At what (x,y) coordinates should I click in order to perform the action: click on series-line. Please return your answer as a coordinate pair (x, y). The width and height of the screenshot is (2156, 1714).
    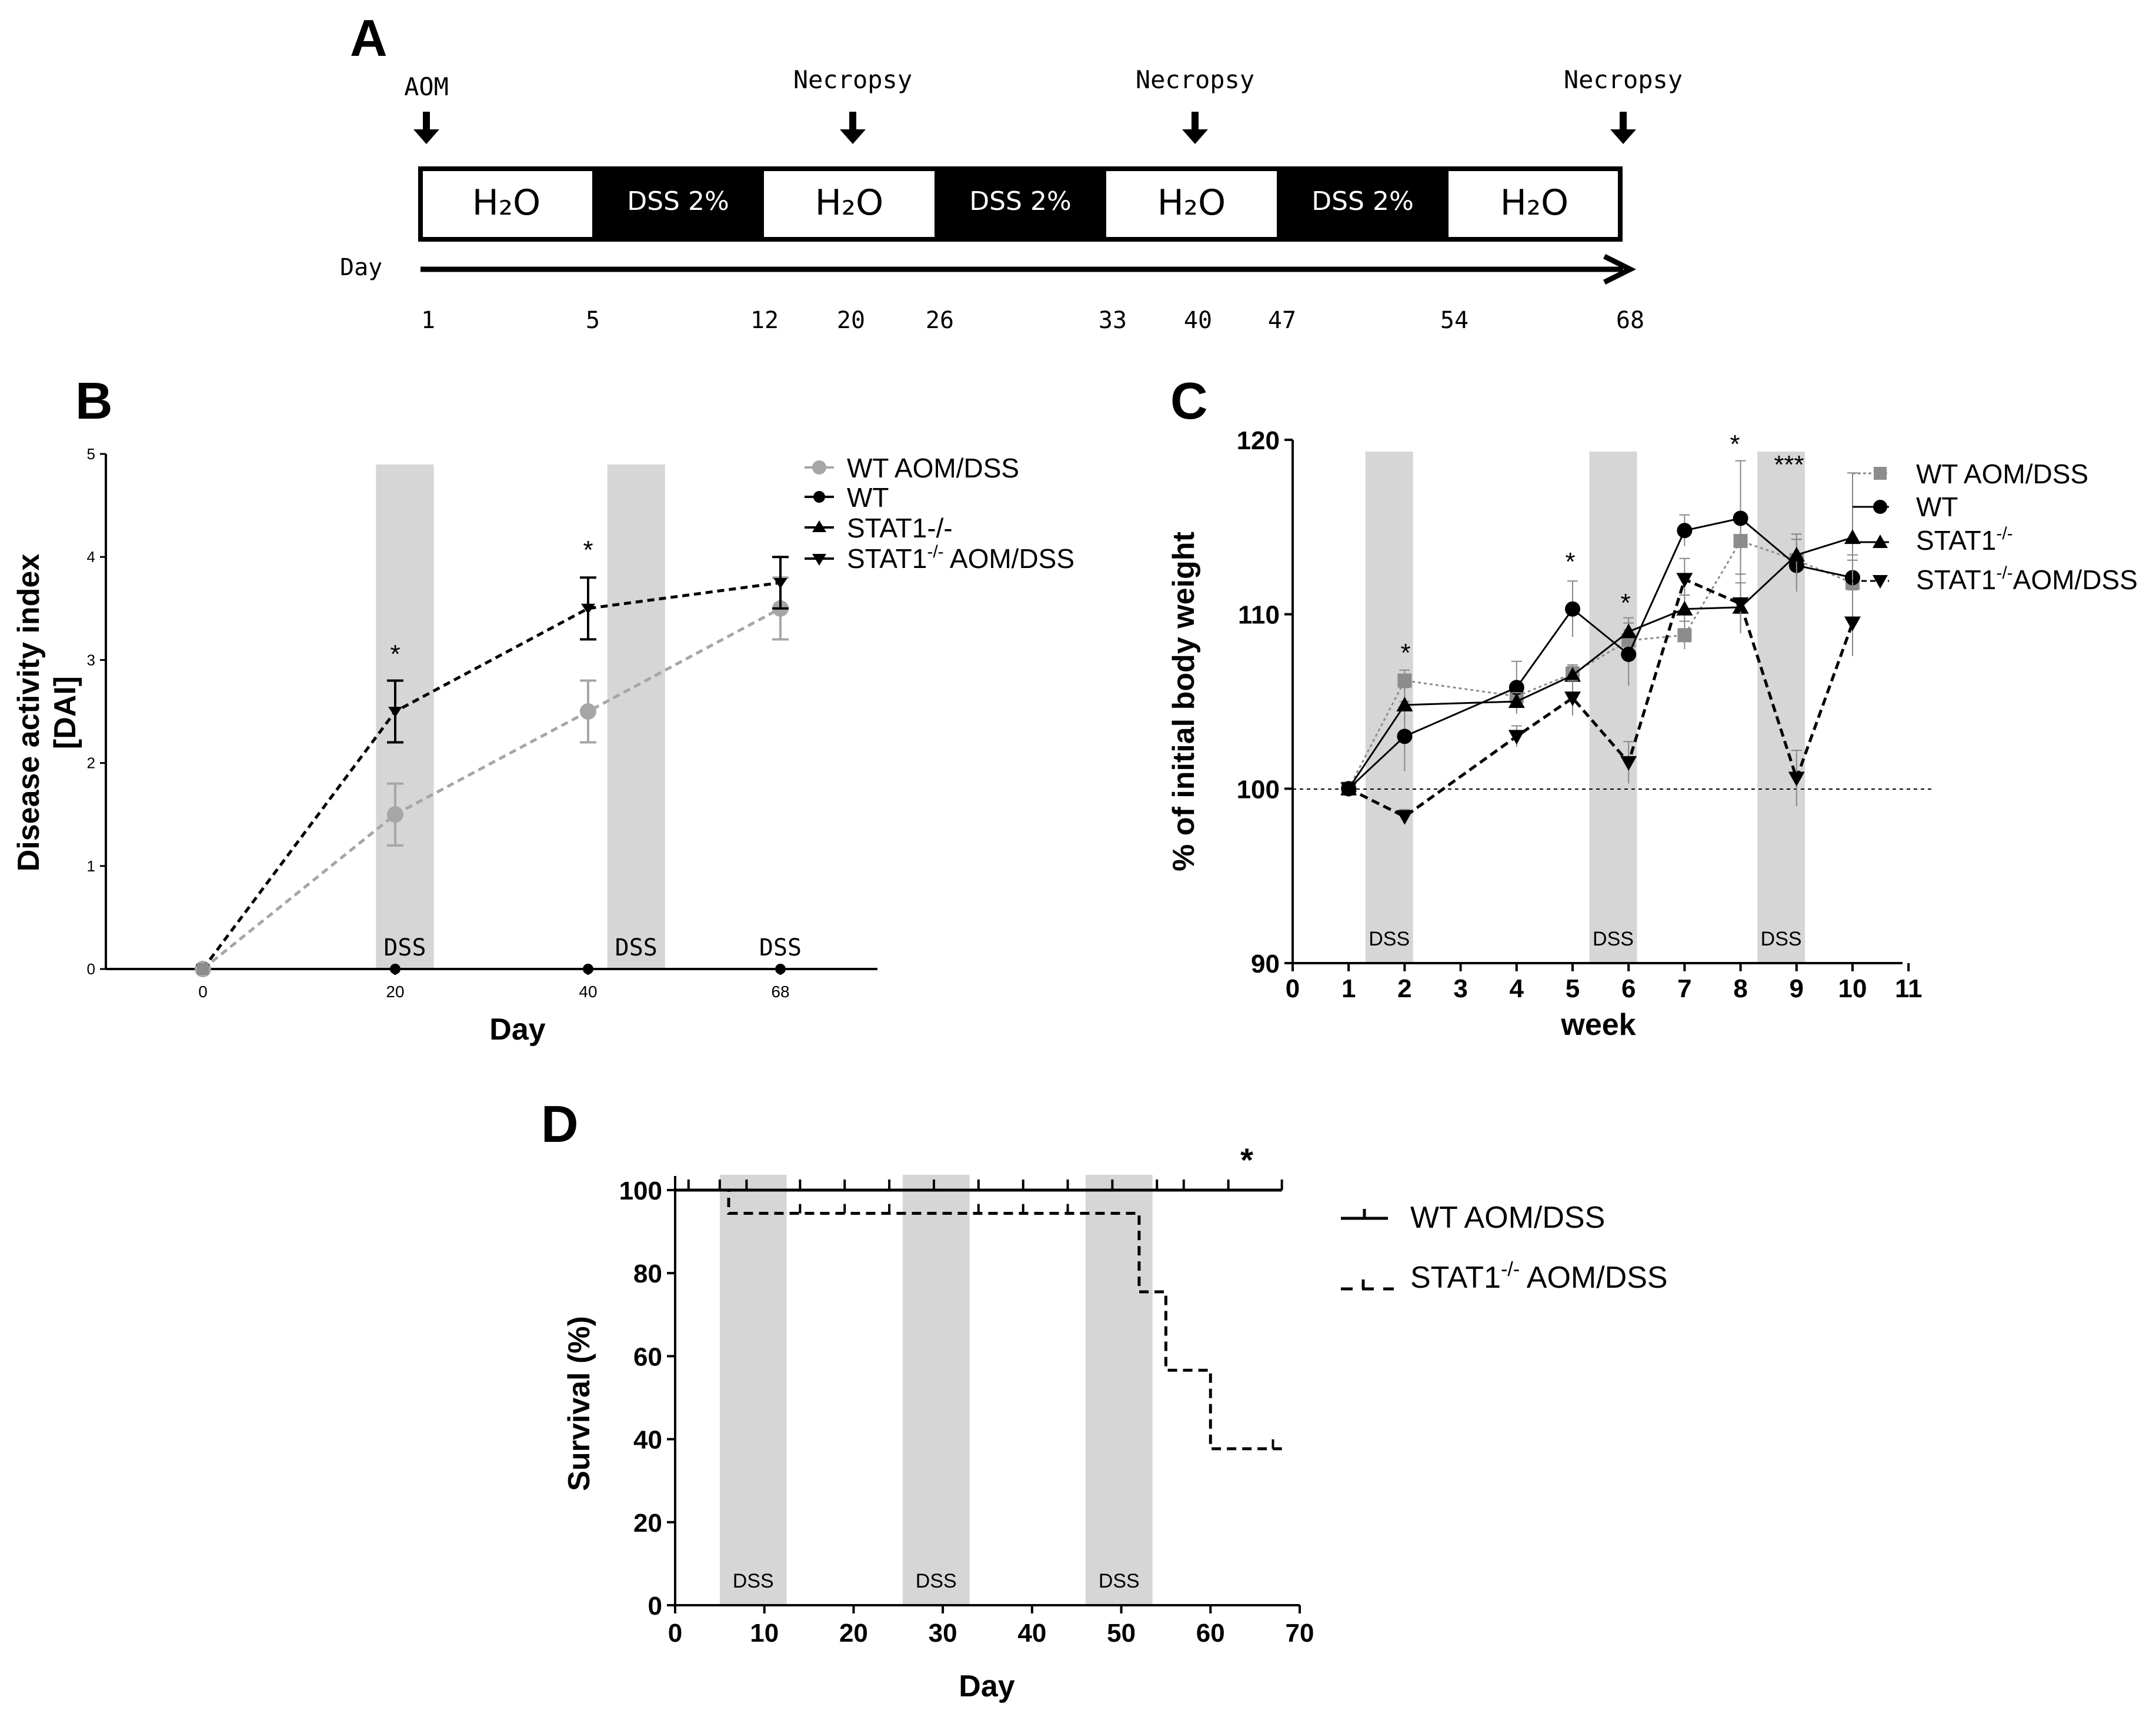
    Looking at the image, I should click on (491, 775).